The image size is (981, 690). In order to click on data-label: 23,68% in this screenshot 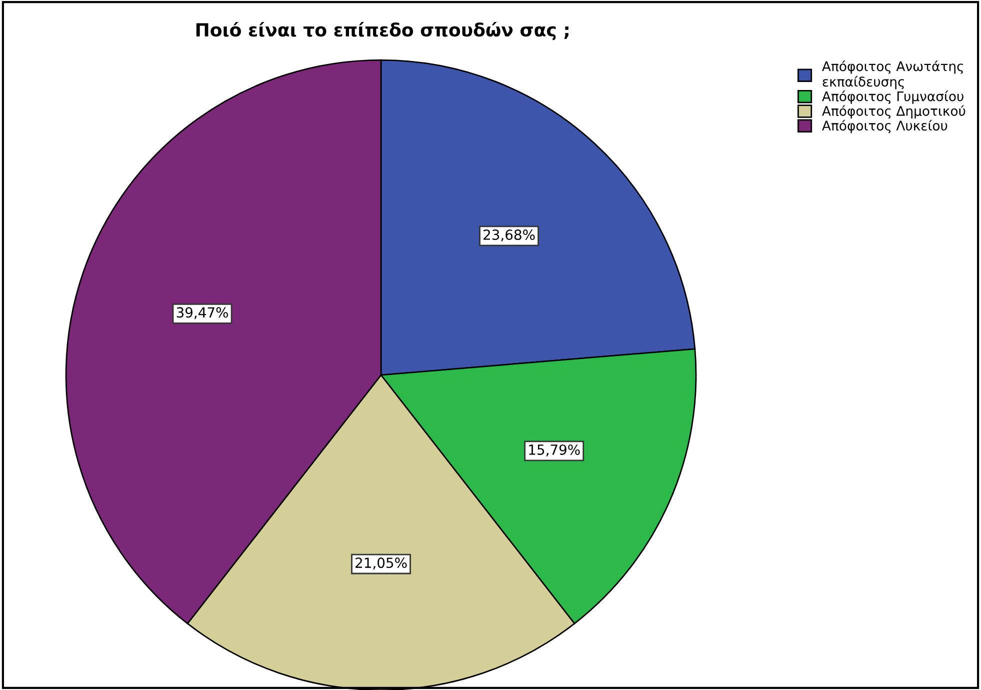, I will do `click(509, 235)`.